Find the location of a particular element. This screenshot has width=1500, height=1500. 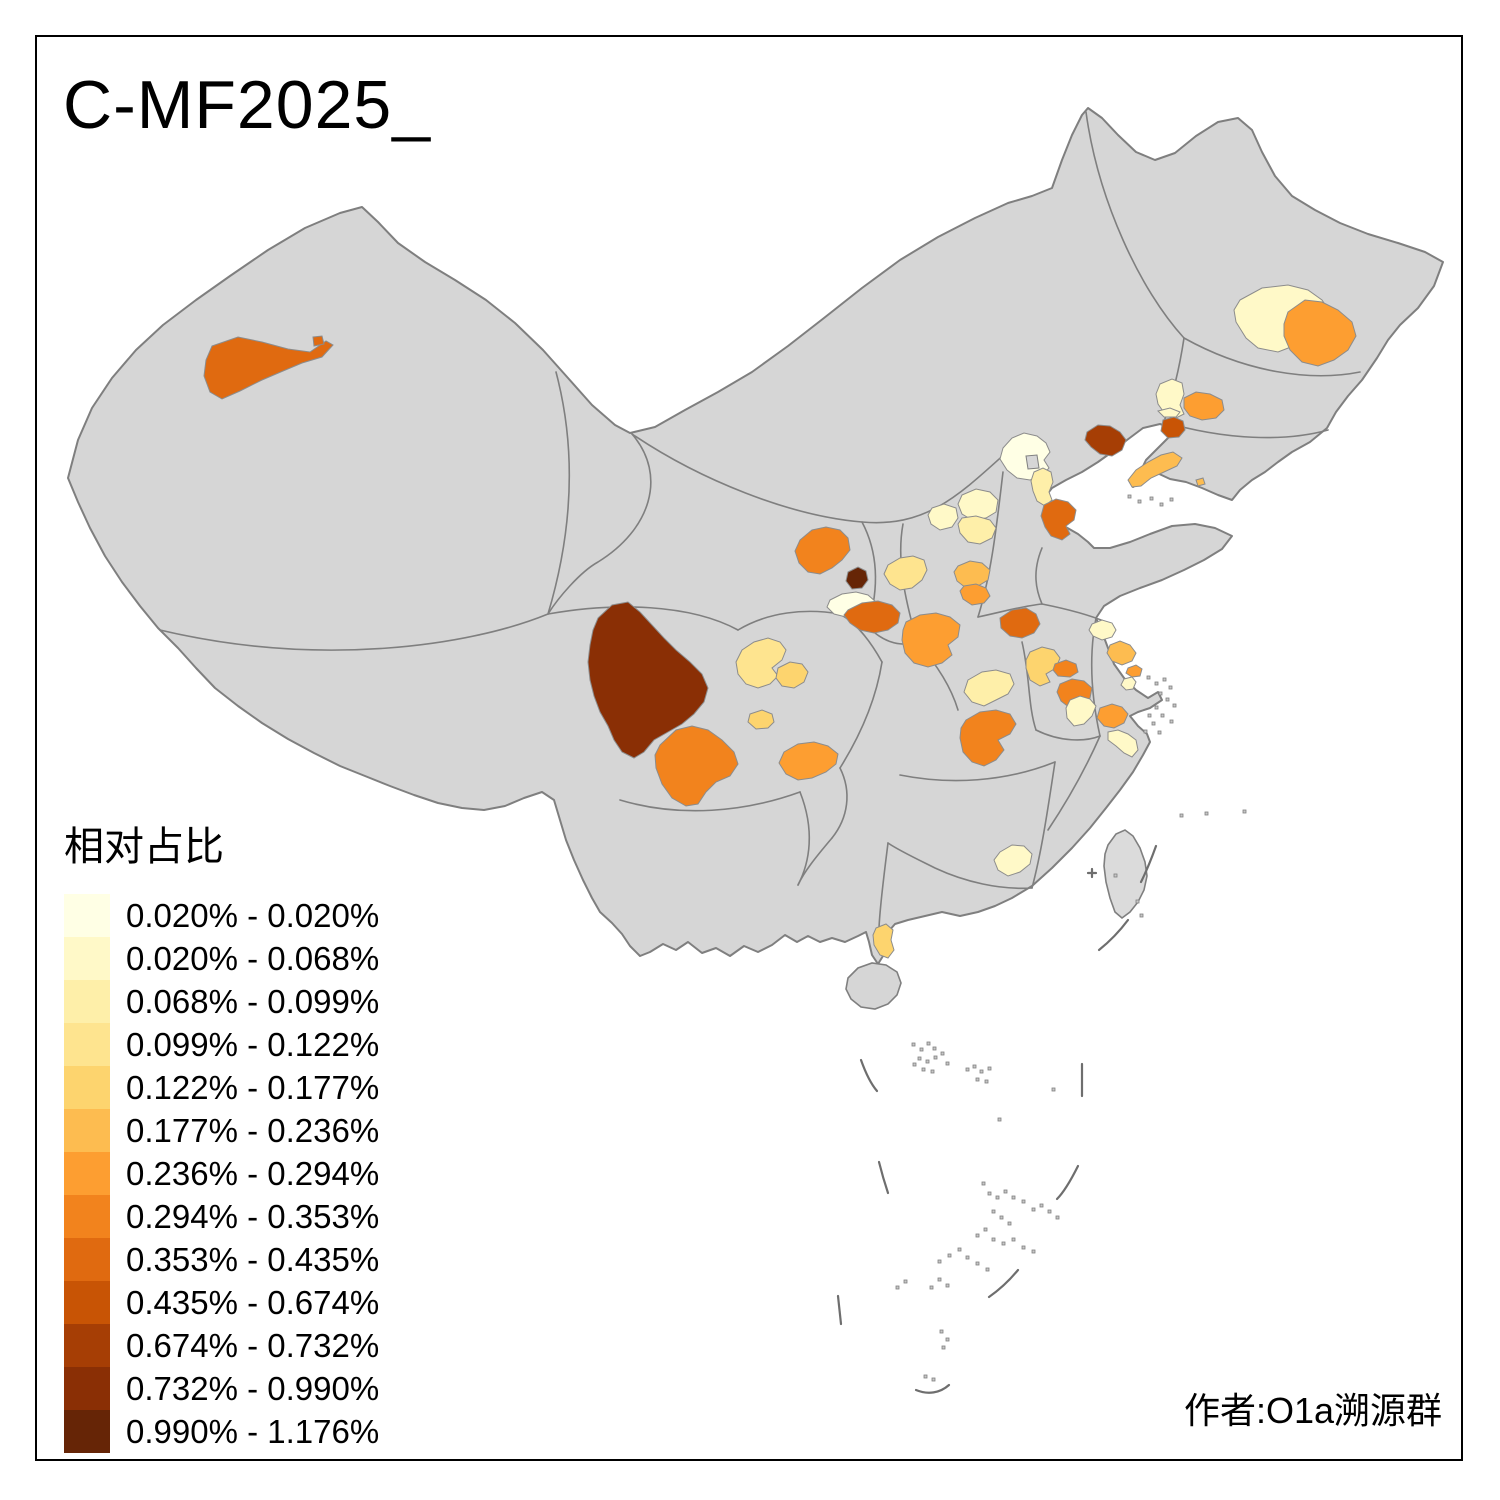

legend-row: 0.122% - 0.177% is located at coordinates (221, 1087).